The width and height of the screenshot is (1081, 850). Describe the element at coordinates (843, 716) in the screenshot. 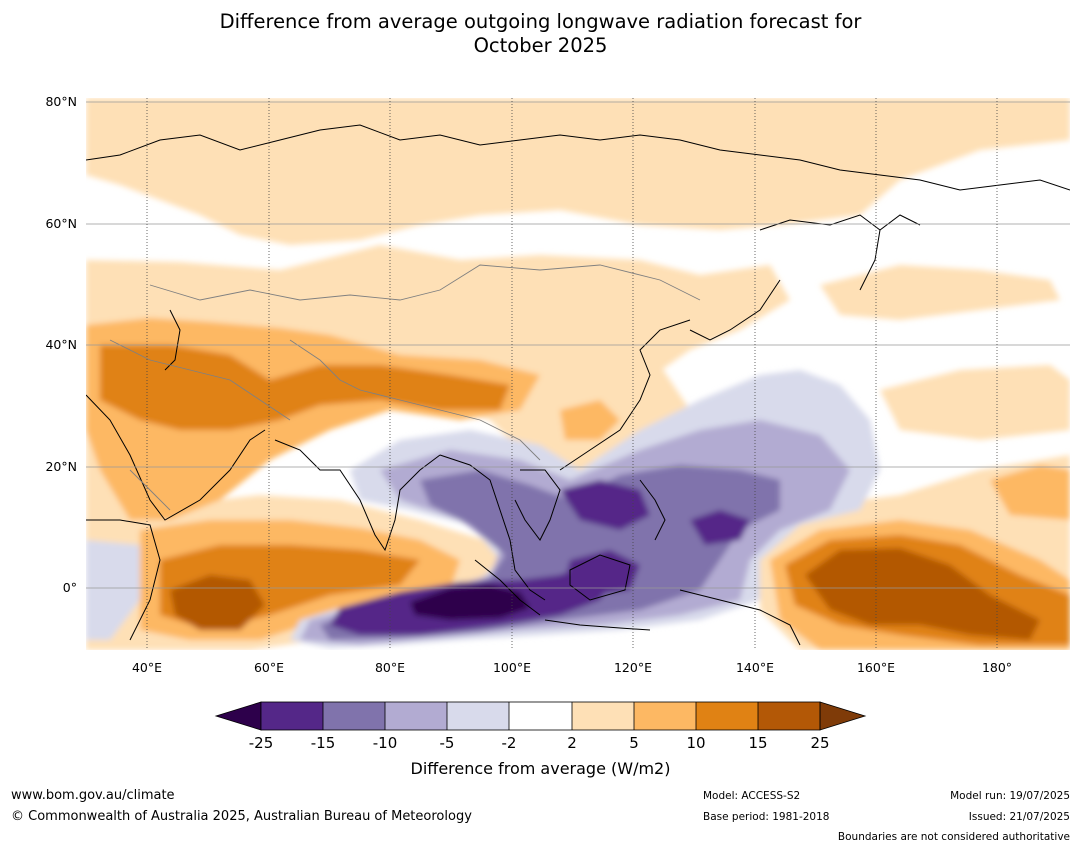

I see `colorbar-extension-right` at that location.